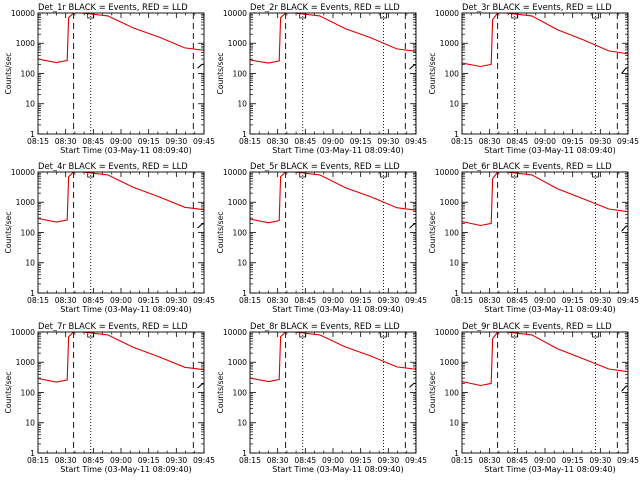 The width and height of the screenshot is (640, 480). Describe the element at coordinates (113, 7) in the screenshot. I see `panel-title: Det_1r BLACK = Events, RED = LLD` at that location.